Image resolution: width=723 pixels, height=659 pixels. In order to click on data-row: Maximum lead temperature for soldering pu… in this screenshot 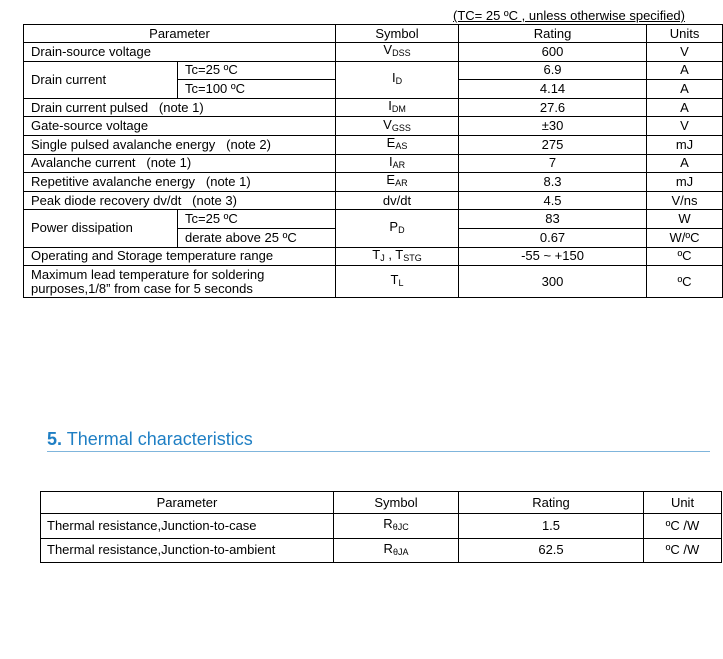, I will do `click(372, 282)`.